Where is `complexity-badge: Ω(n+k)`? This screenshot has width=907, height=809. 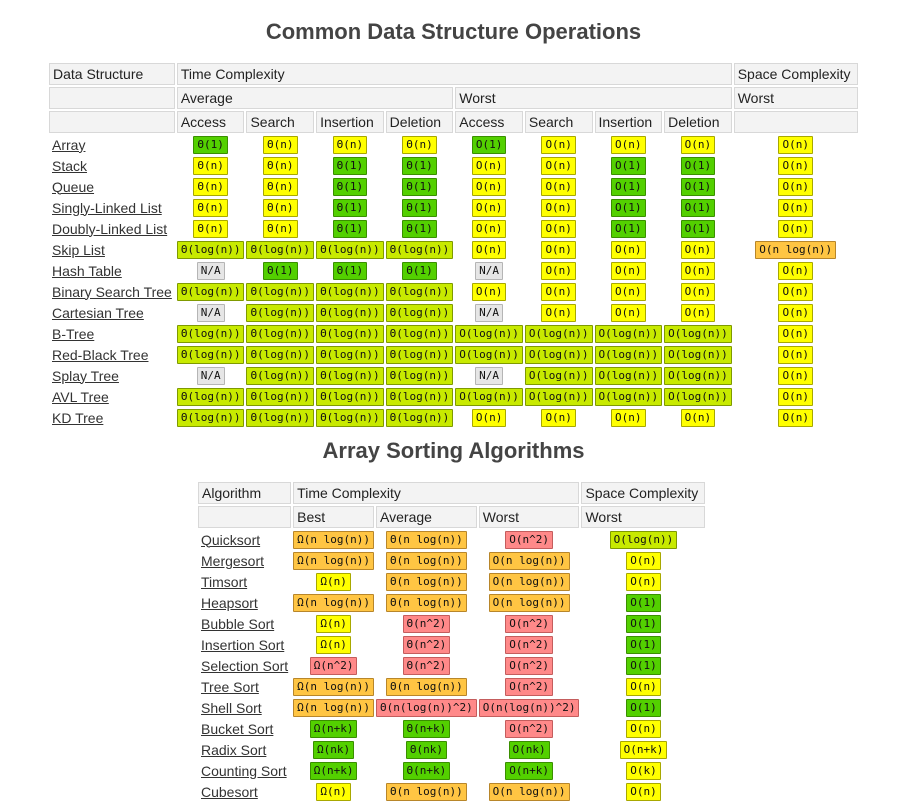
complexity-badge: Ω(n+k) is located at coordinates (333, 729).